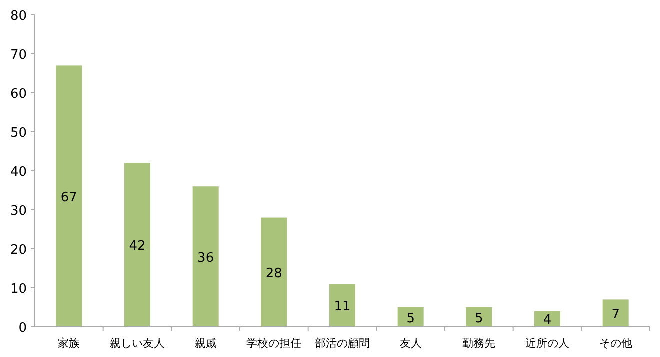  Describe the element at coordinates (18, 211) in the screenshot. I see `y-tick-label: 30` at that location.